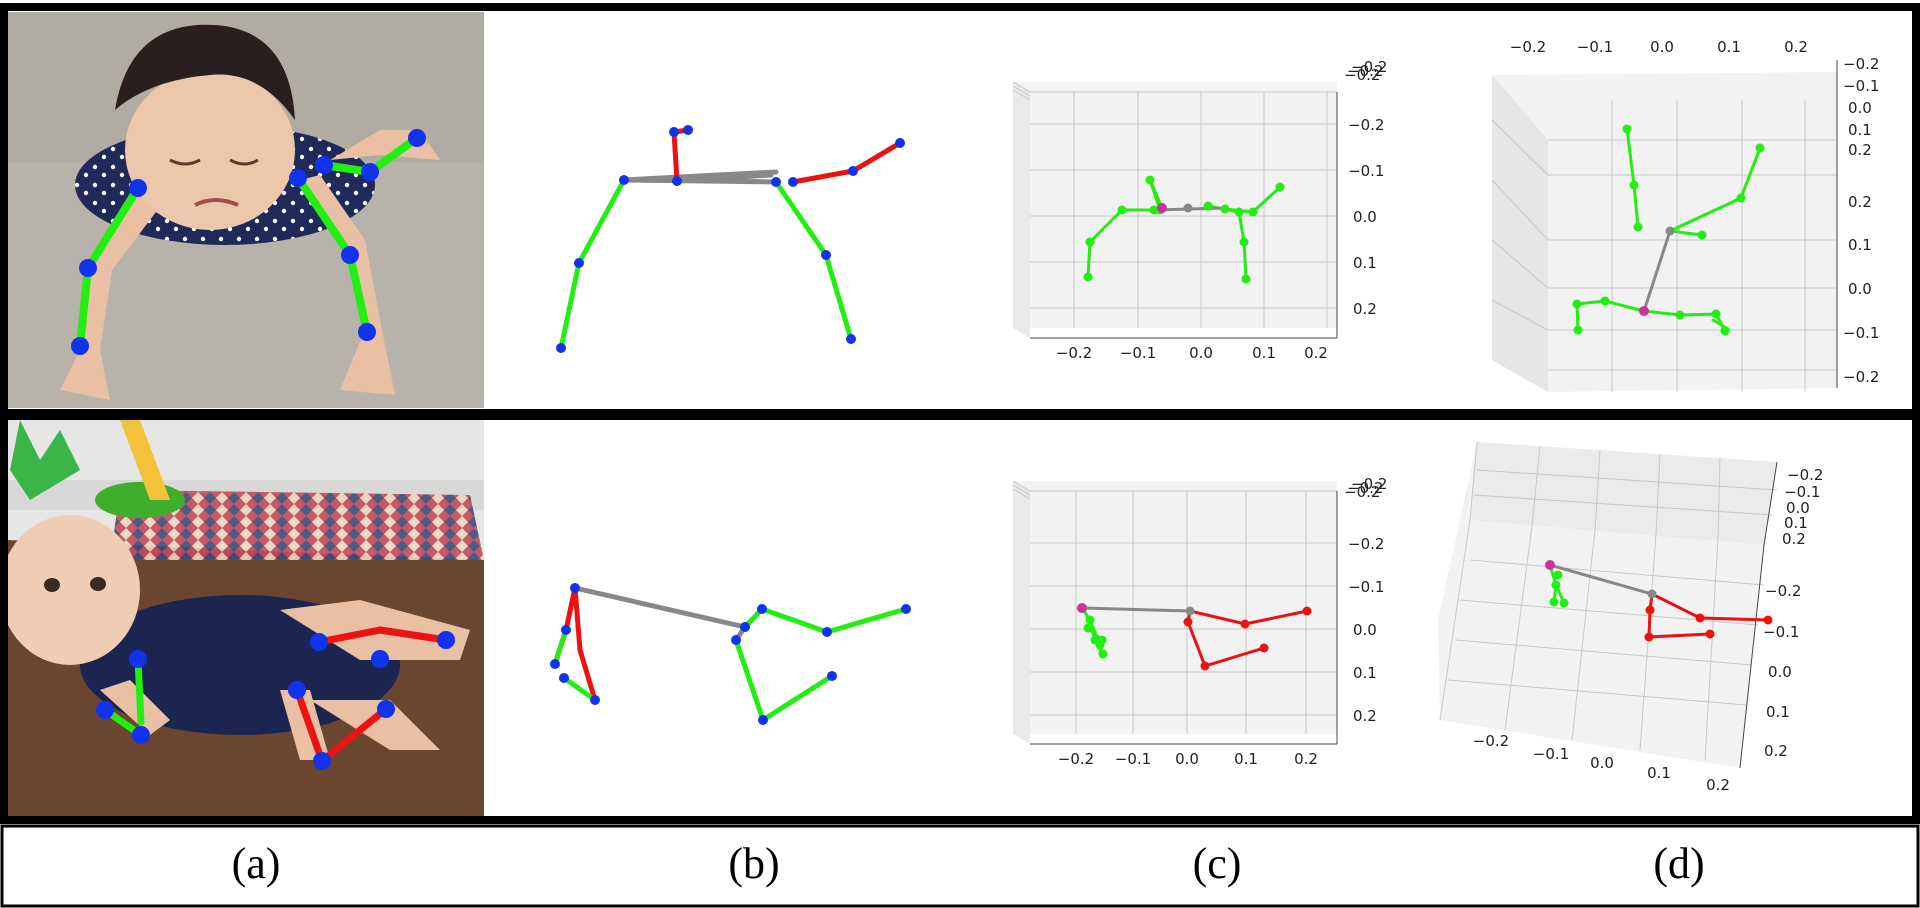 The height and width of the screenshot is (908, 1920). Describe the element at coordinates (753, 863) in the screenshot. I see `caption-b: (b)` at that location.